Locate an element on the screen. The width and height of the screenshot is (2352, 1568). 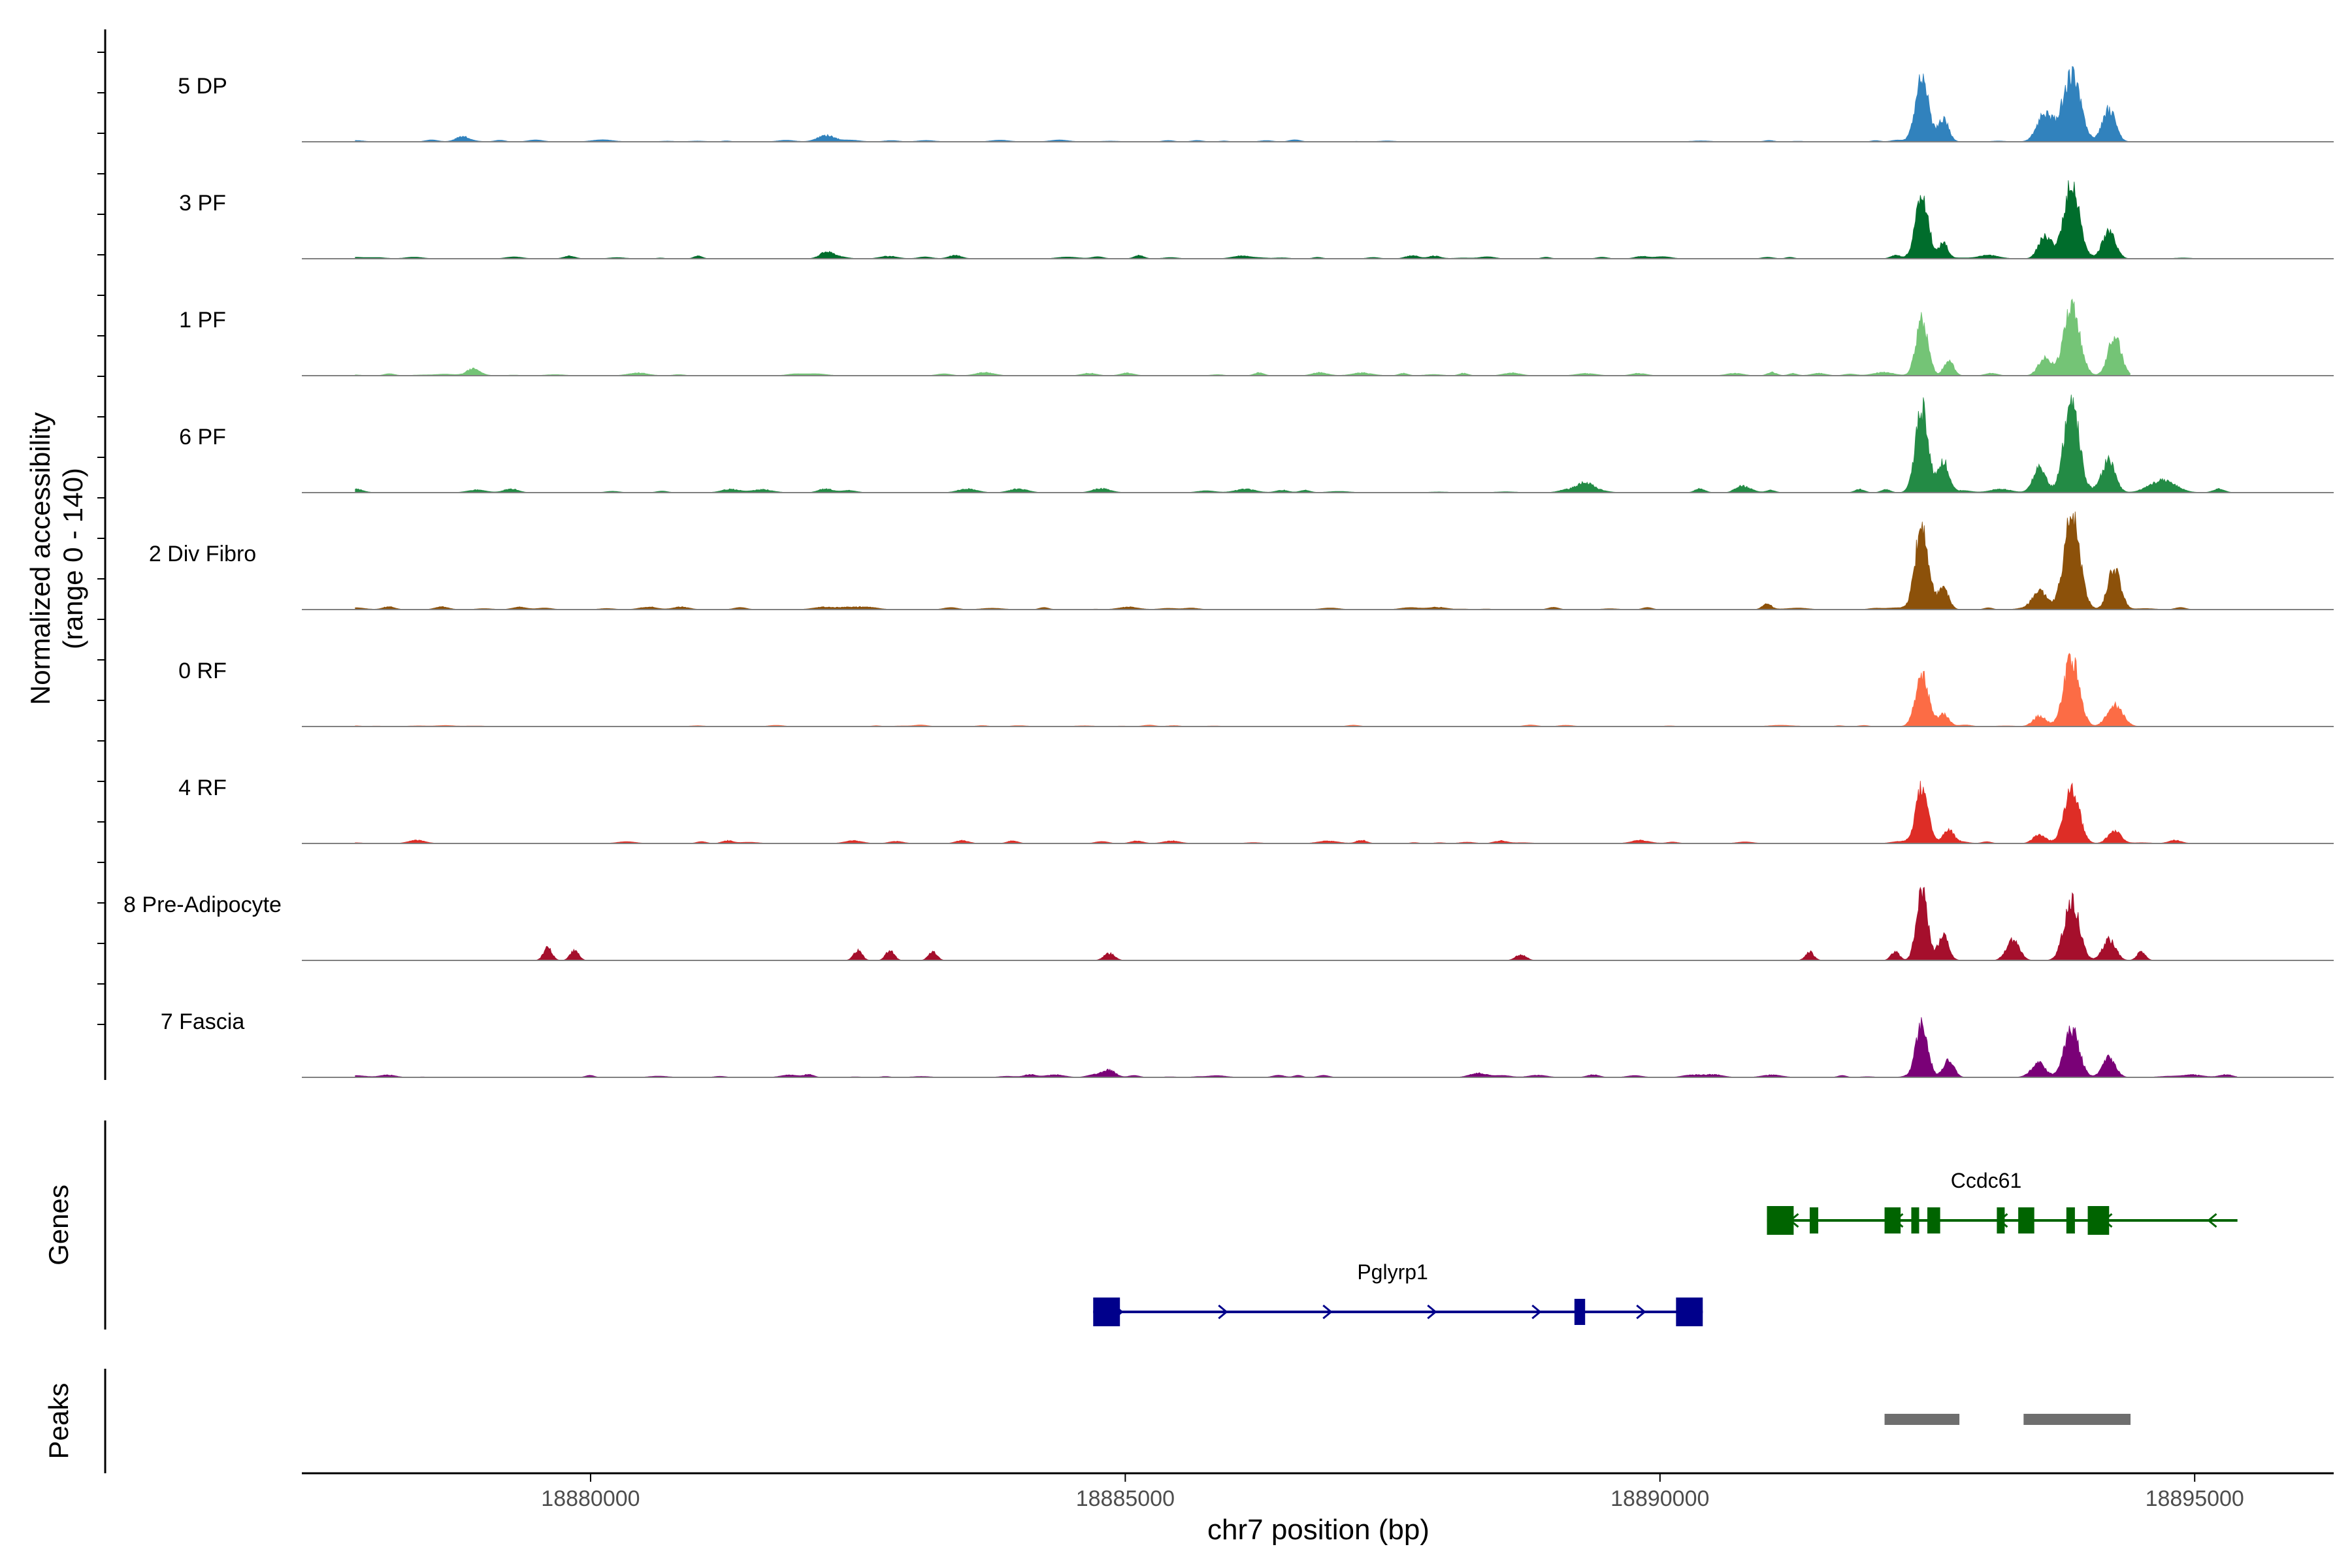
genes-track-label: Genes is located at coordinates (58, 1225).